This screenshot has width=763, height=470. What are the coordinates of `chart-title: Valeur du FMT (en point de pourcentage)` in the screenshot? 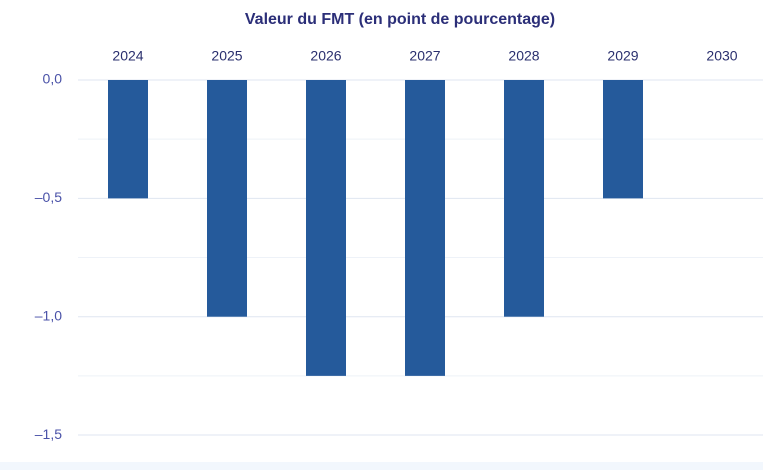 It's located at (400, 19).